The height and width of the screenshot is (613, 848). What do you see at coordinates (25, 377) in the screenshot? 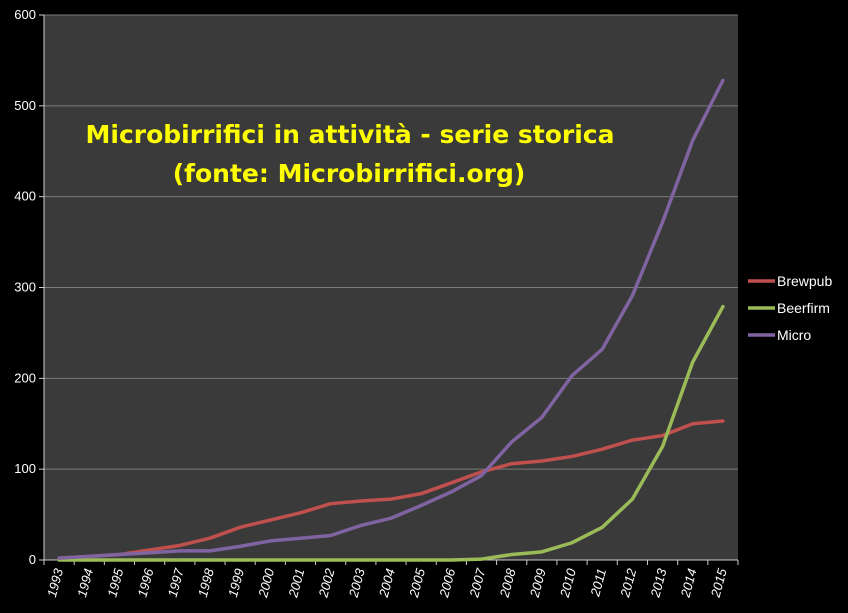
I see `y-tick-label: 200` at bounding box center [25, 377].